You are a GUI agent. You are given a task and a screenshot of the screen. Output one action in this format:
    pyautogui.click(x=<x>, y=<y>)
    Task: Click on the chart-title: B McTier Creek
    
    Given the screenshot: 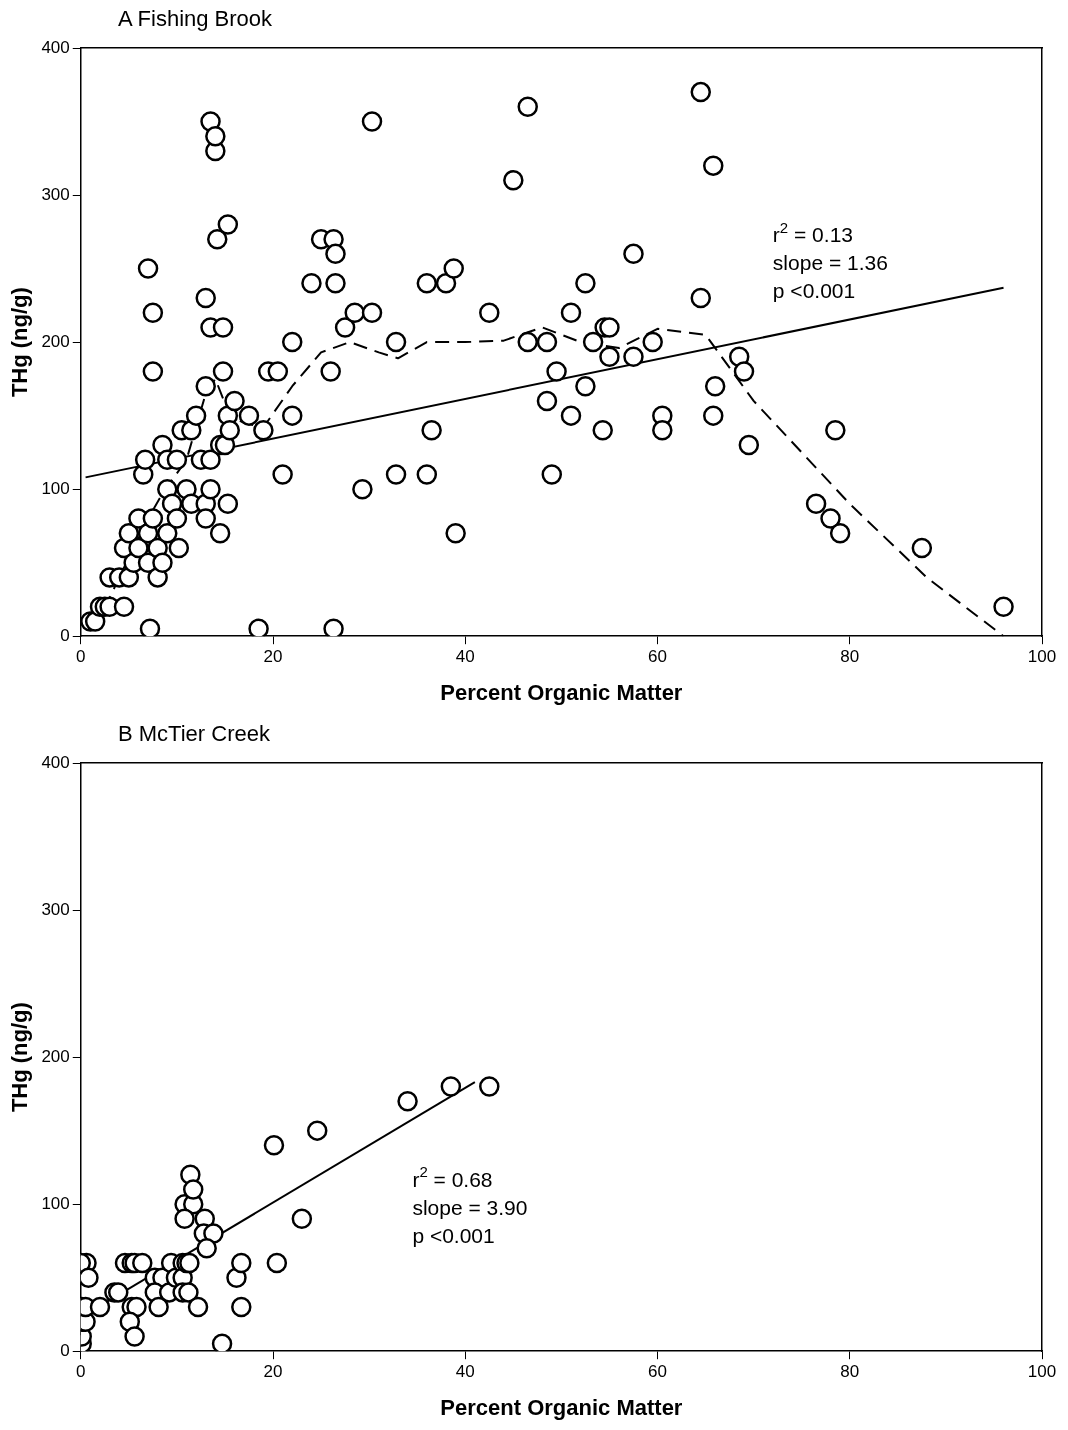 What is the action you would take?
    pyautogui.click(x=194, y=734)
    